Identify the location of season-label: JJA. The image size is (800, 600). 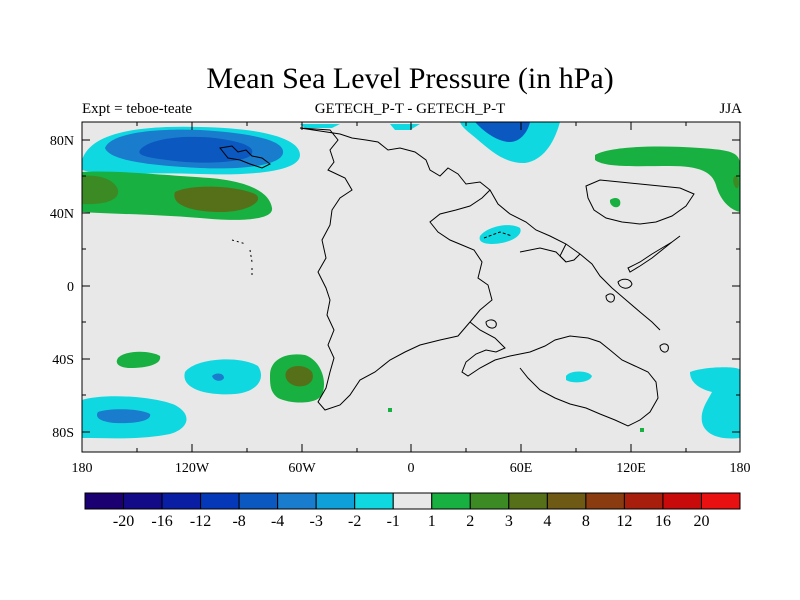
(730, 109).